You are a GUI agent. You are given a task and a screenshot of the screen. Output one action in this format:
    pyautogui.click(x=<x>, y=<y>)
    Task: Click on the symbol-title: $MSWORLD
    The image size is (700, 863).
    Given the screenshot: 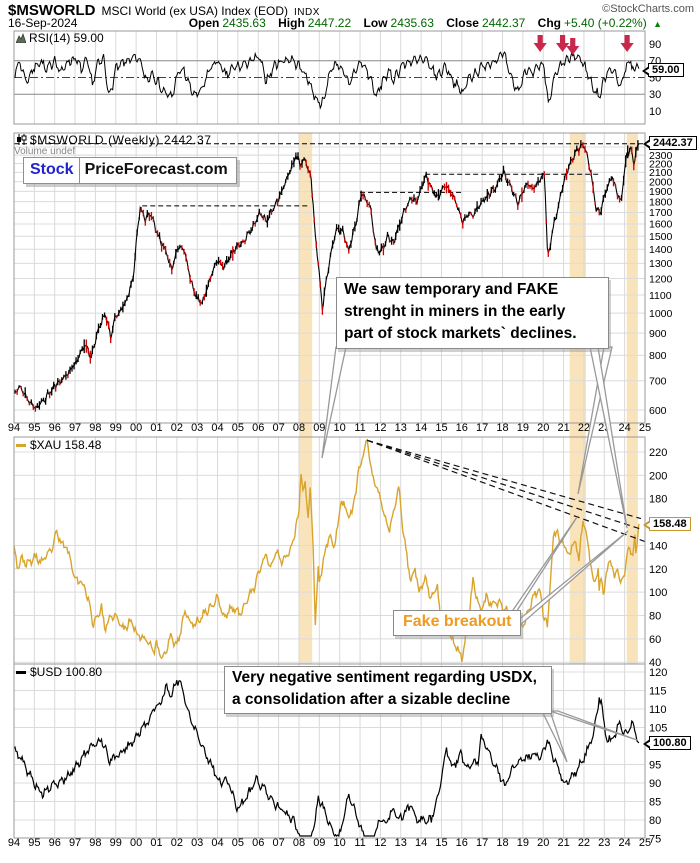 What is the action you would take?
    pyautogui.click(x=52, y=10)
    